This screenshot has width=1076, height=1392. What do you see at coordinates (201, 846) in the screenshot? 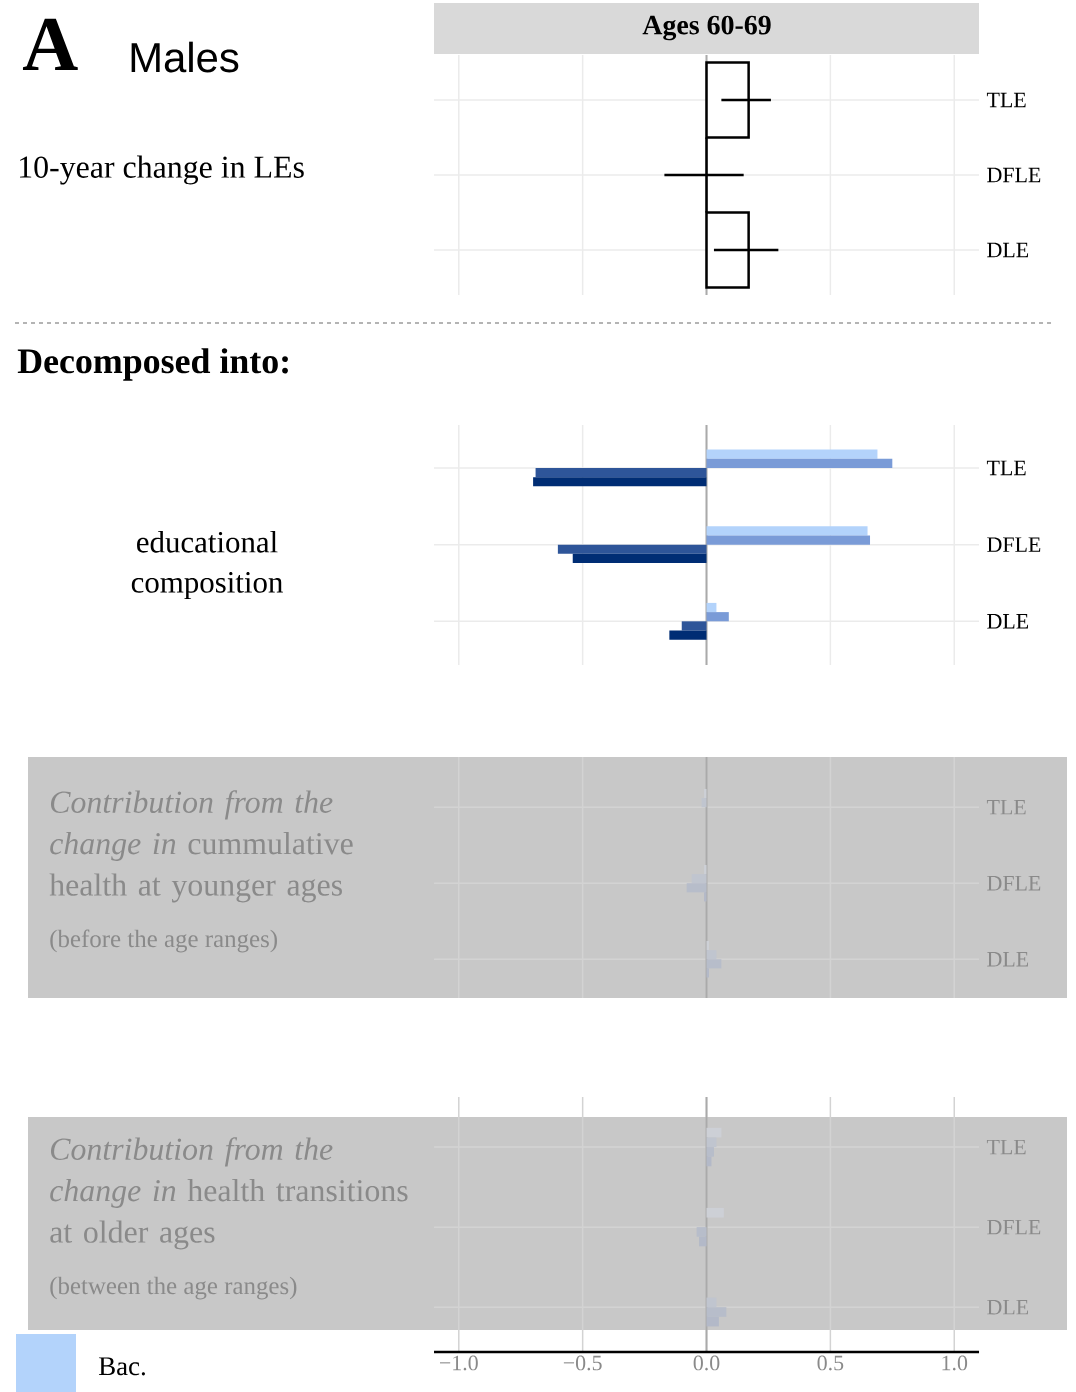
I see `y-axis-title: Contribution from the change in cummulative health at younger ages` at bounding box center [201, 846].